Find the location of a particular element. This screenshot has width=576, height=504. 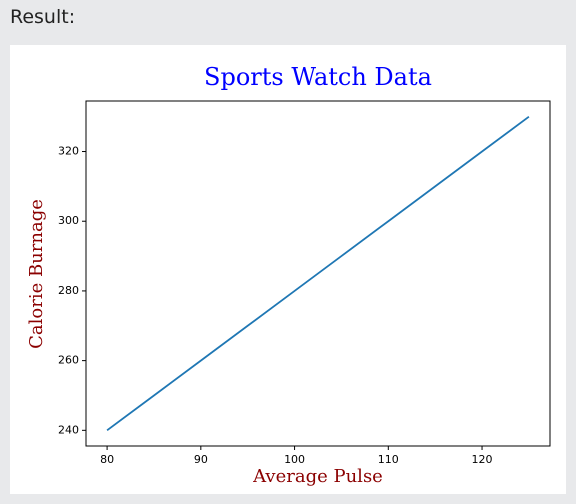

x-tick-label: 90 is located at coordinates (201, 459).